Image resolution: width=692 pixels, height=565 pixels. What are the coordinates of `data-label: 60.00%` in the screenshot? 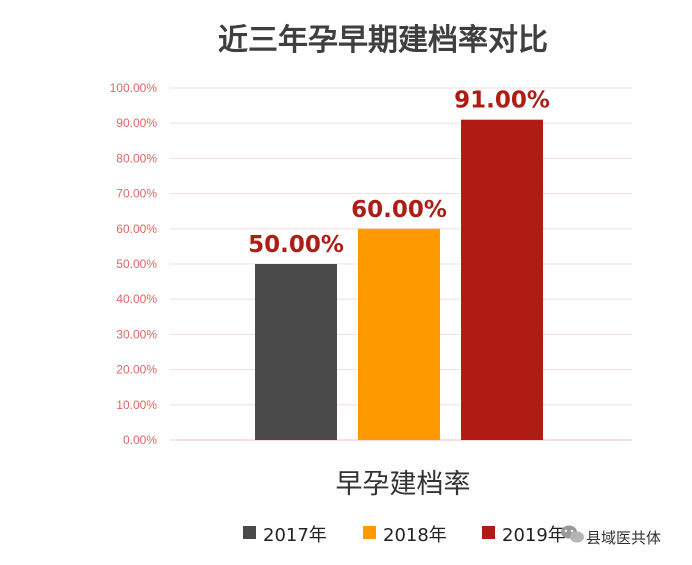 It's located at (399, 210).